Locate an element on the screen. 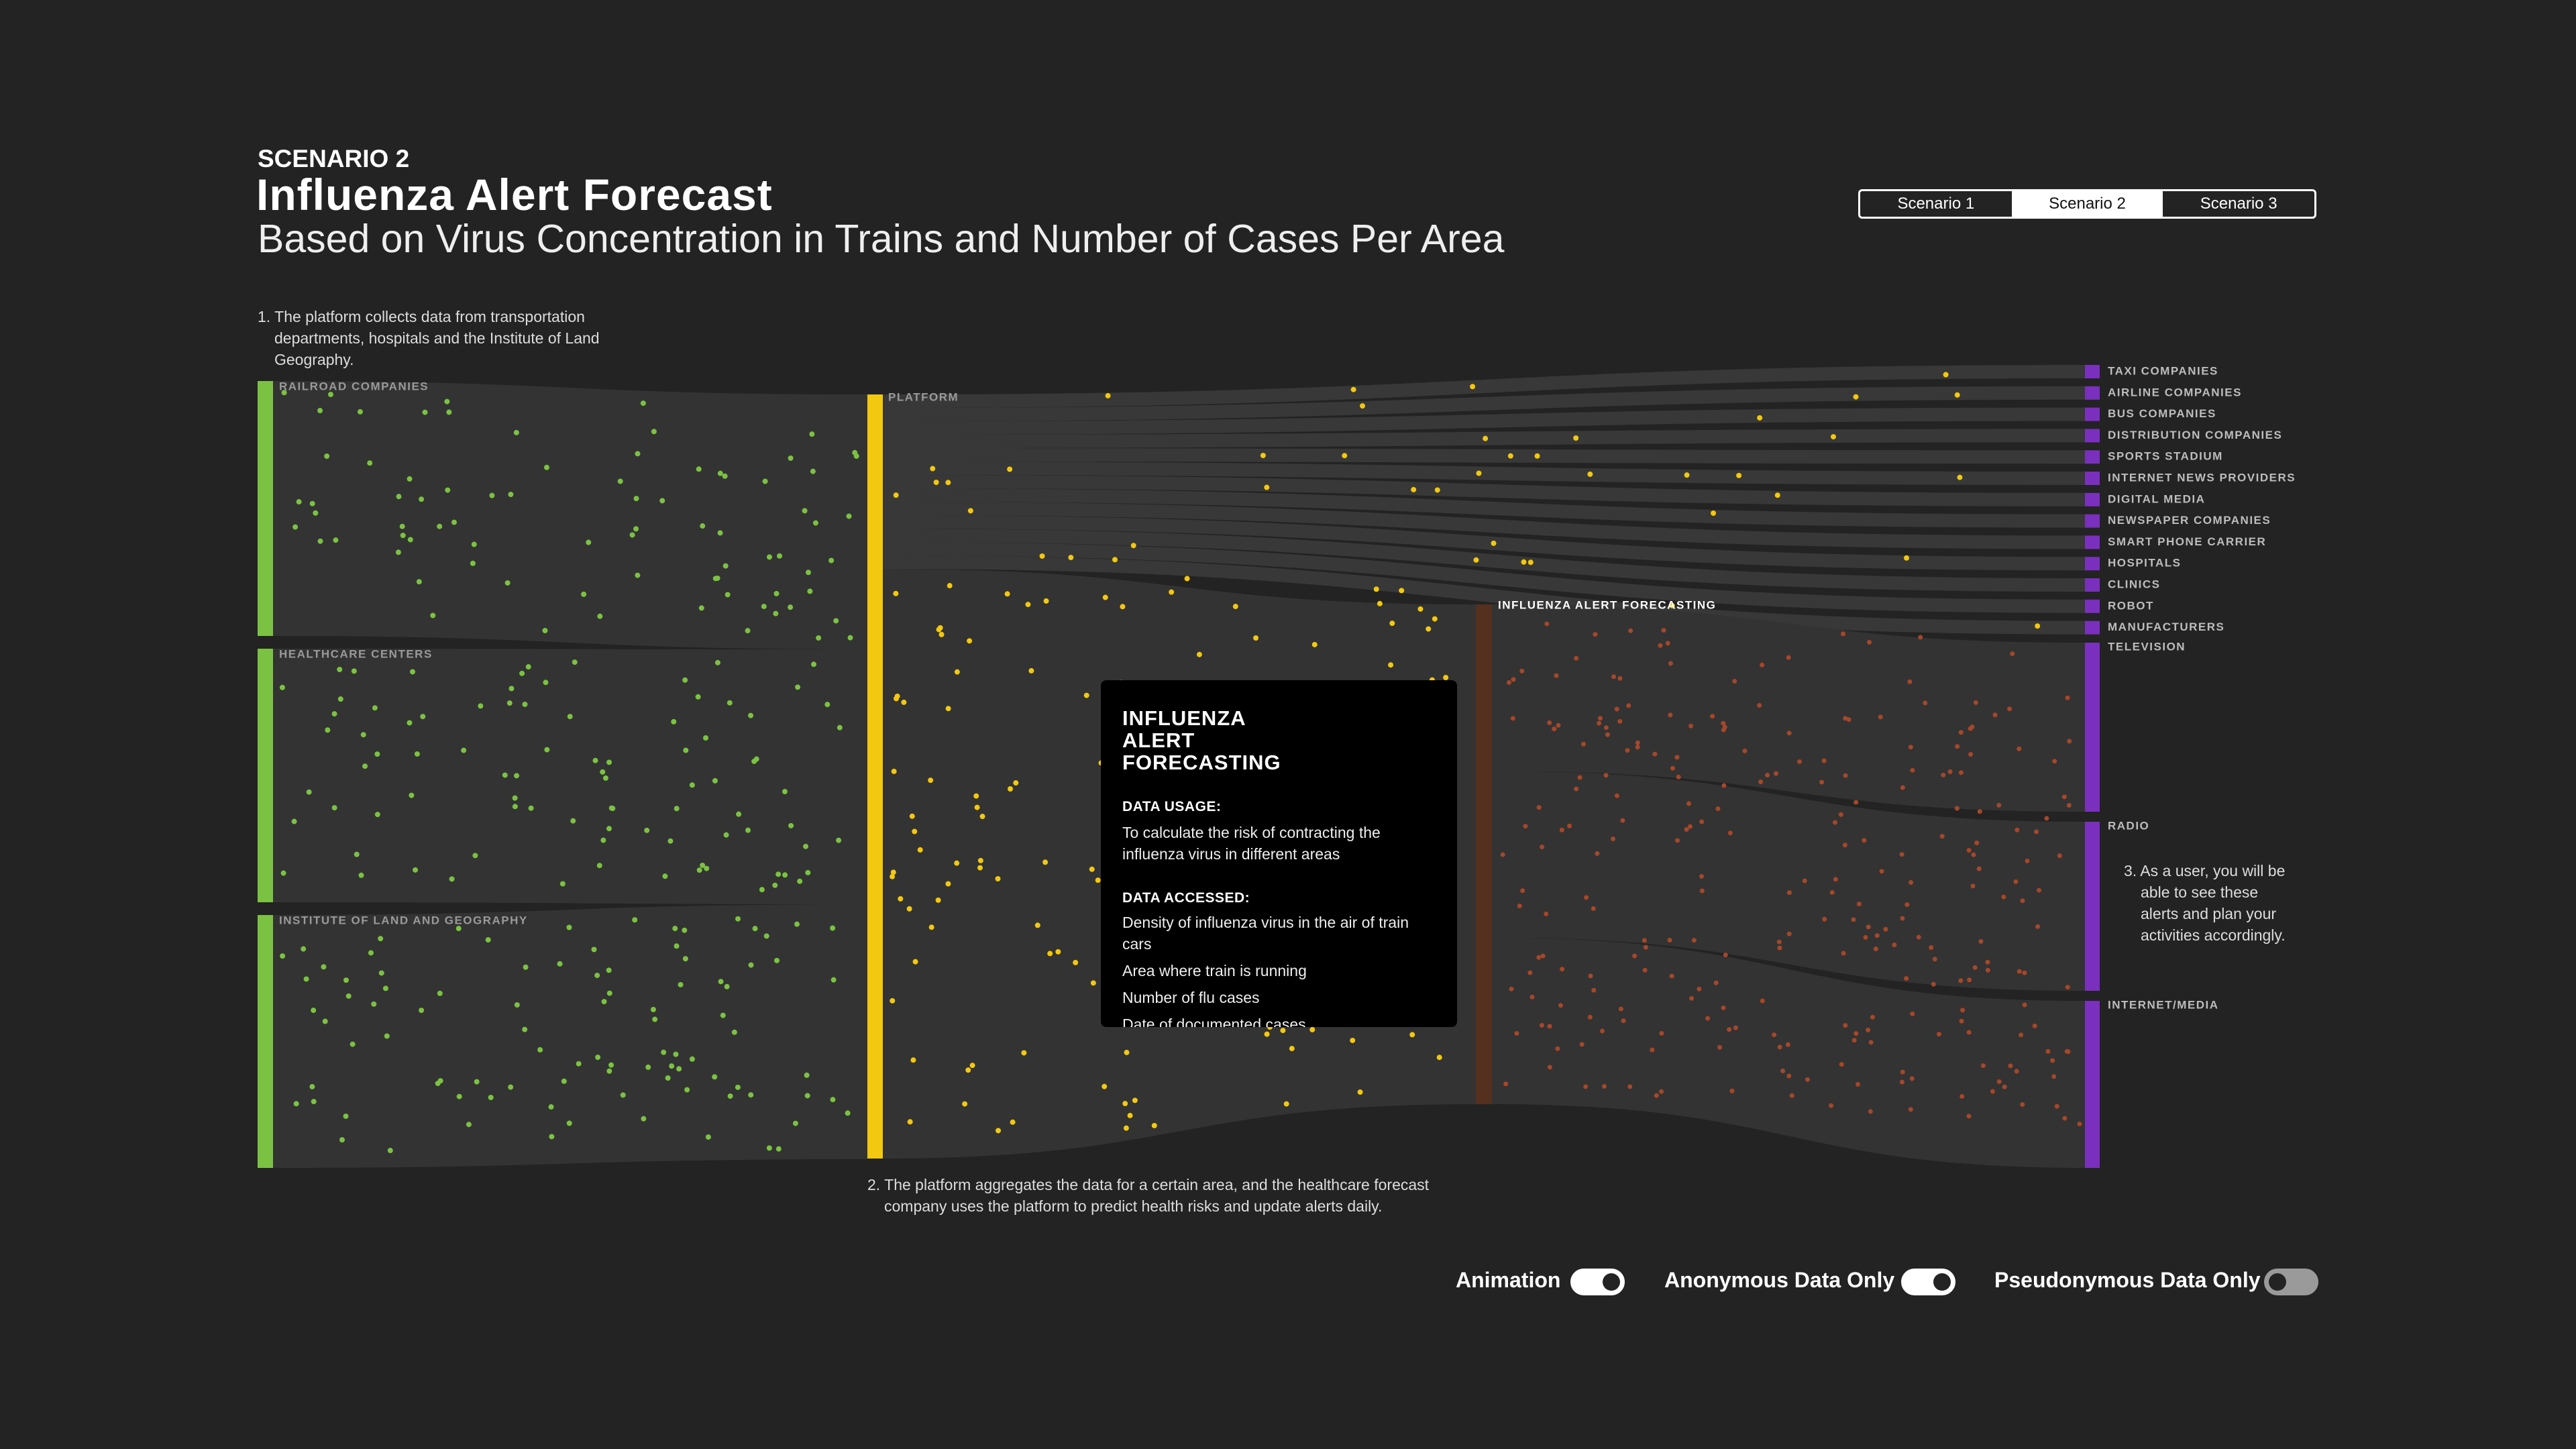 This screenshot has height=1449, width=2576. node-label: HEALTHCARE CENTERS is located at coordinates (356, 653).